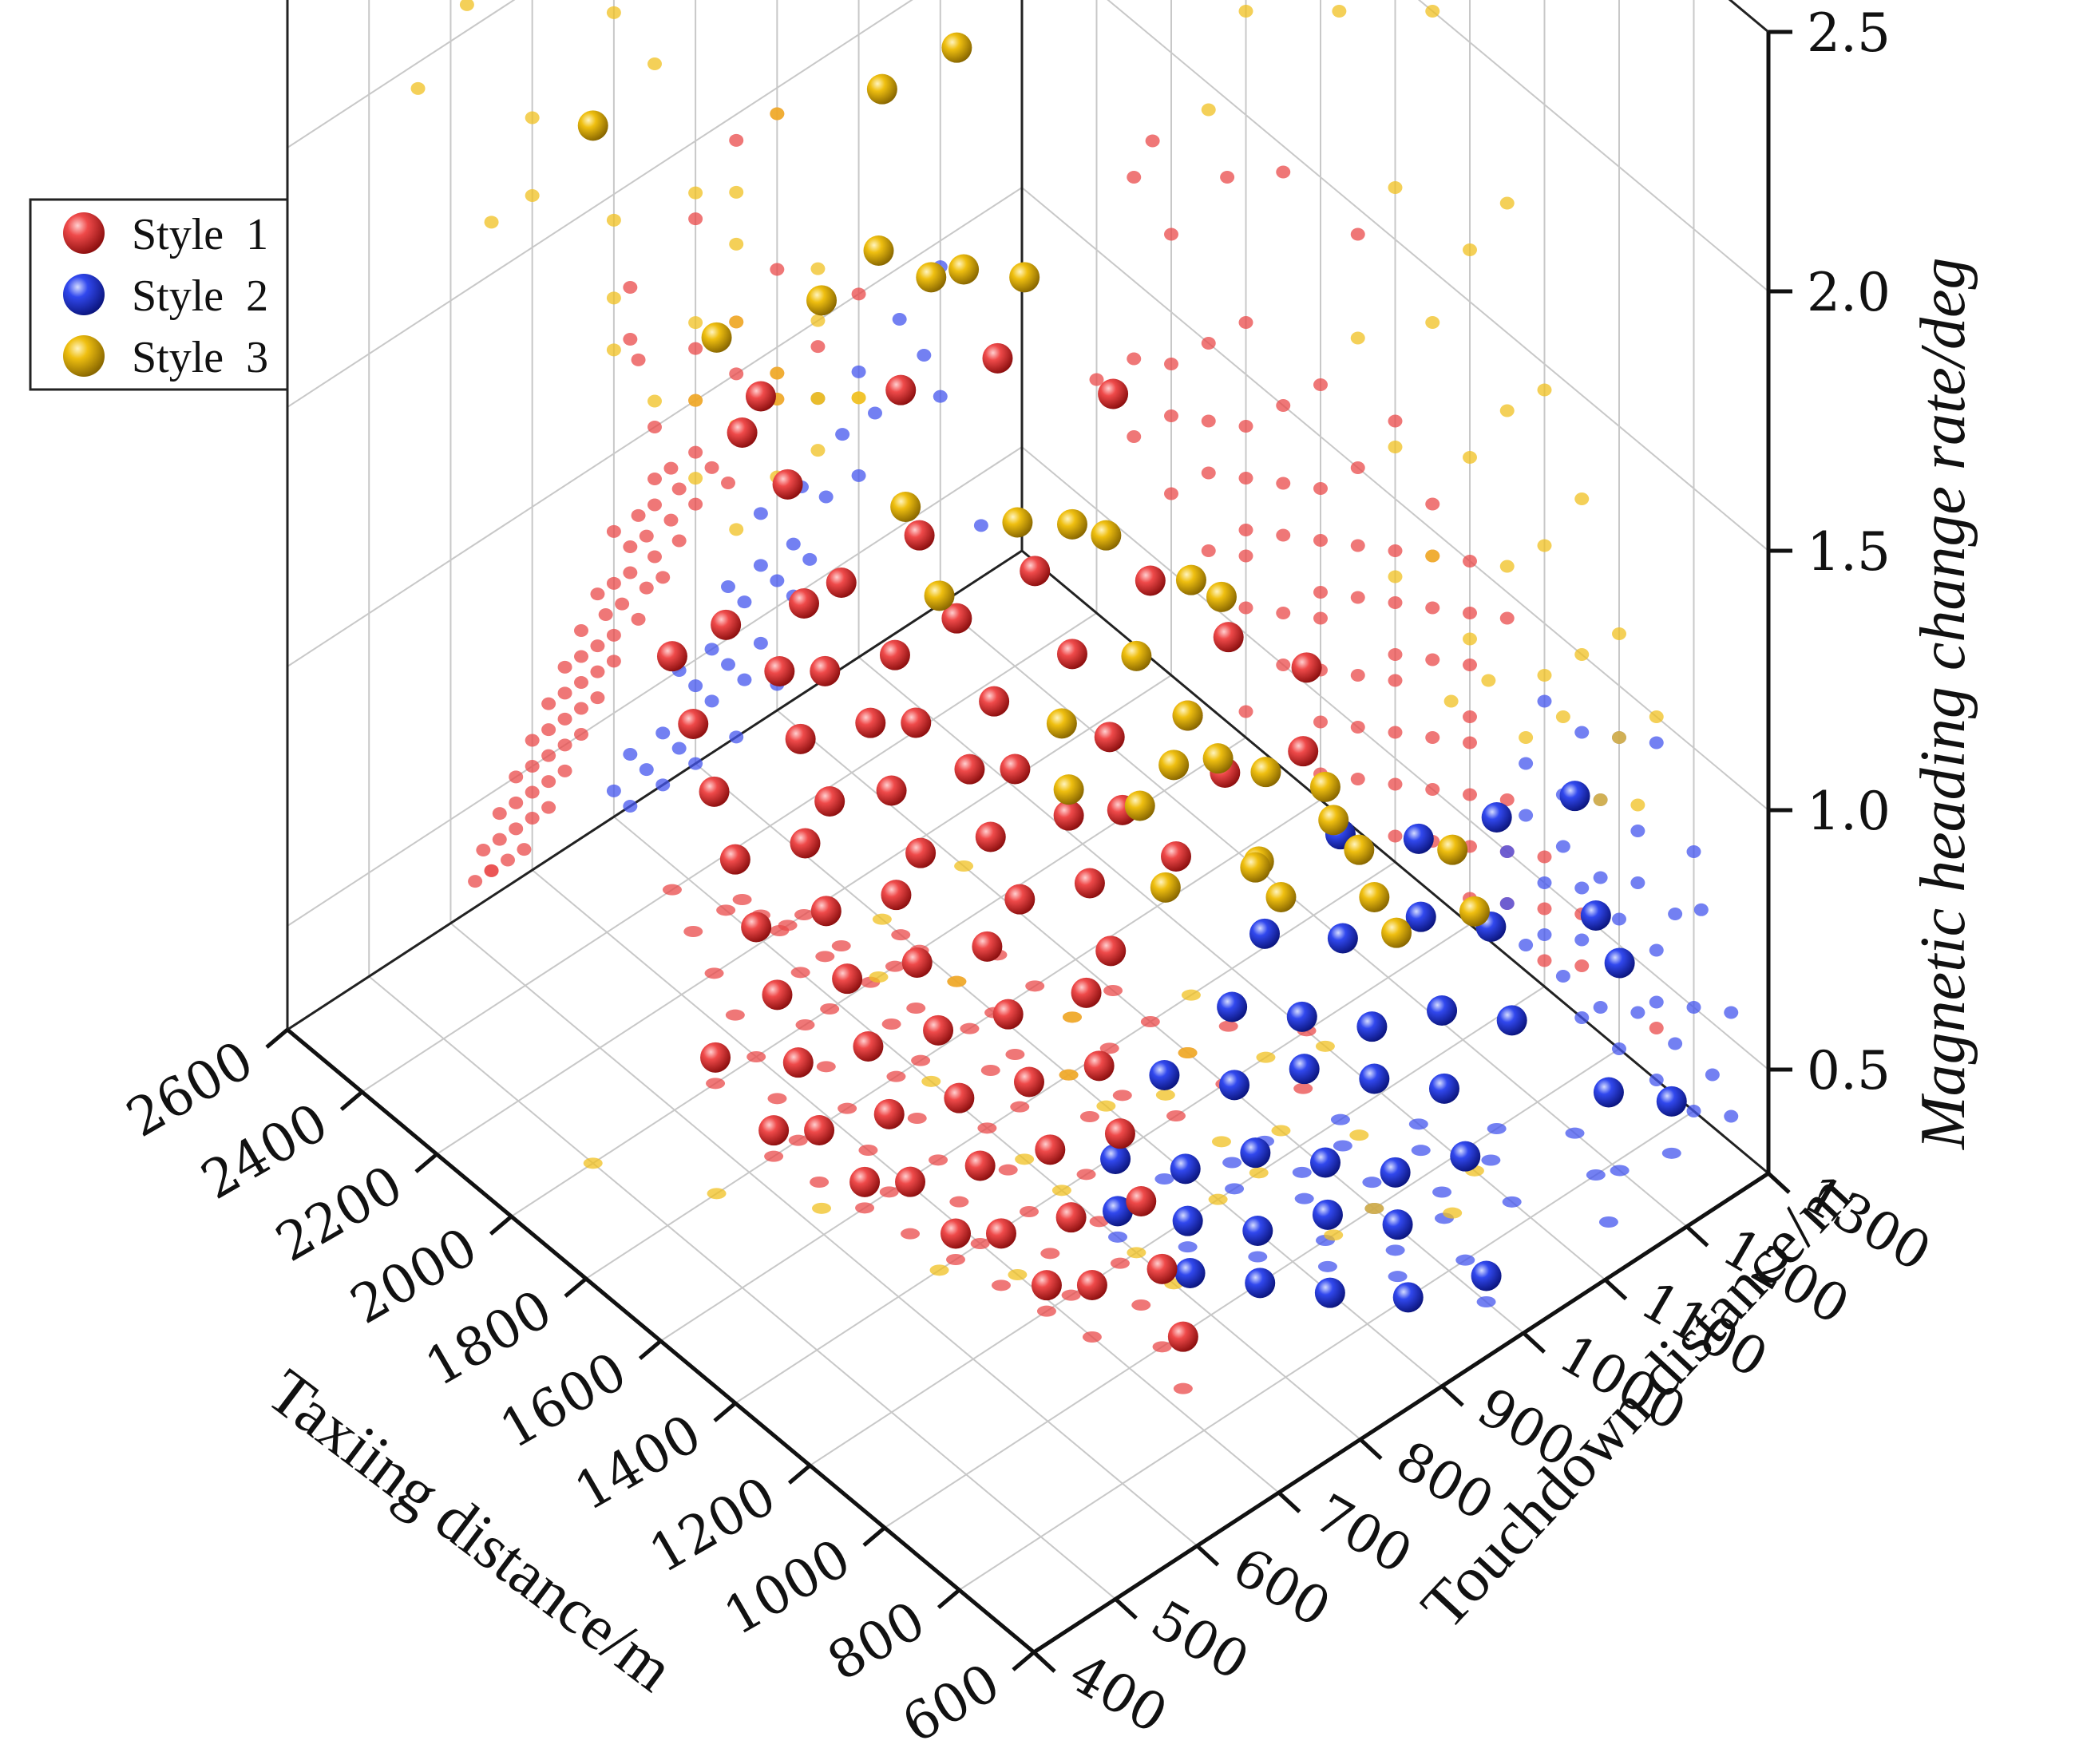 The height and width of the screenshot is (1764, 2083). Describe the element at coordinates (159, 294) in the screenshot. I see `legend: Style 1 Style 2 Style 3` at that location.